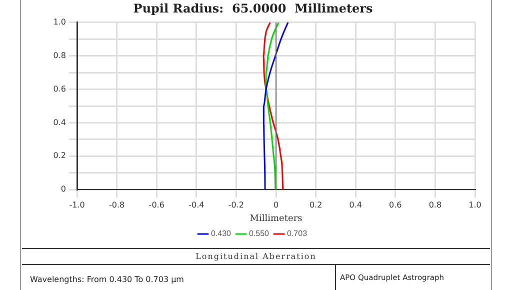 The height and width of the screenshot is (290, 512). I want to click on y-tick-label: 0.6, so click(59, 89).